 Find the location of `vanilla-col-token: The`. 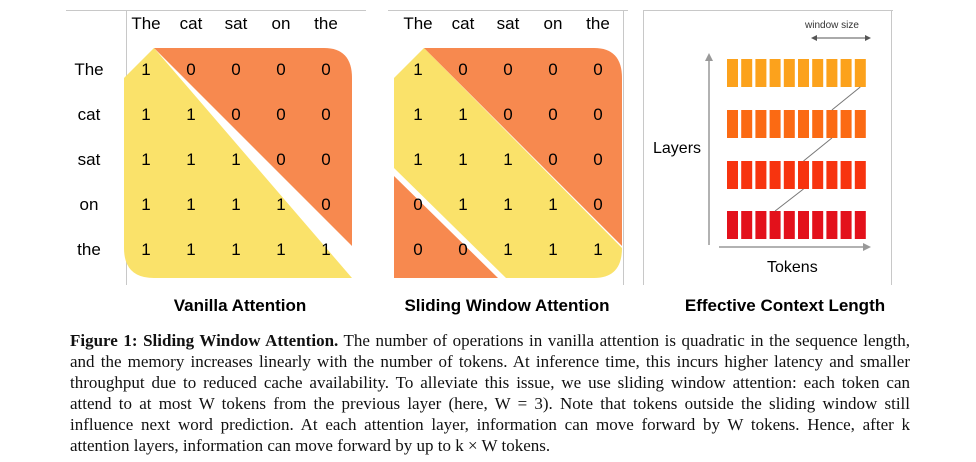

vanilla-col-token: The is located at coordinates (146, 23).